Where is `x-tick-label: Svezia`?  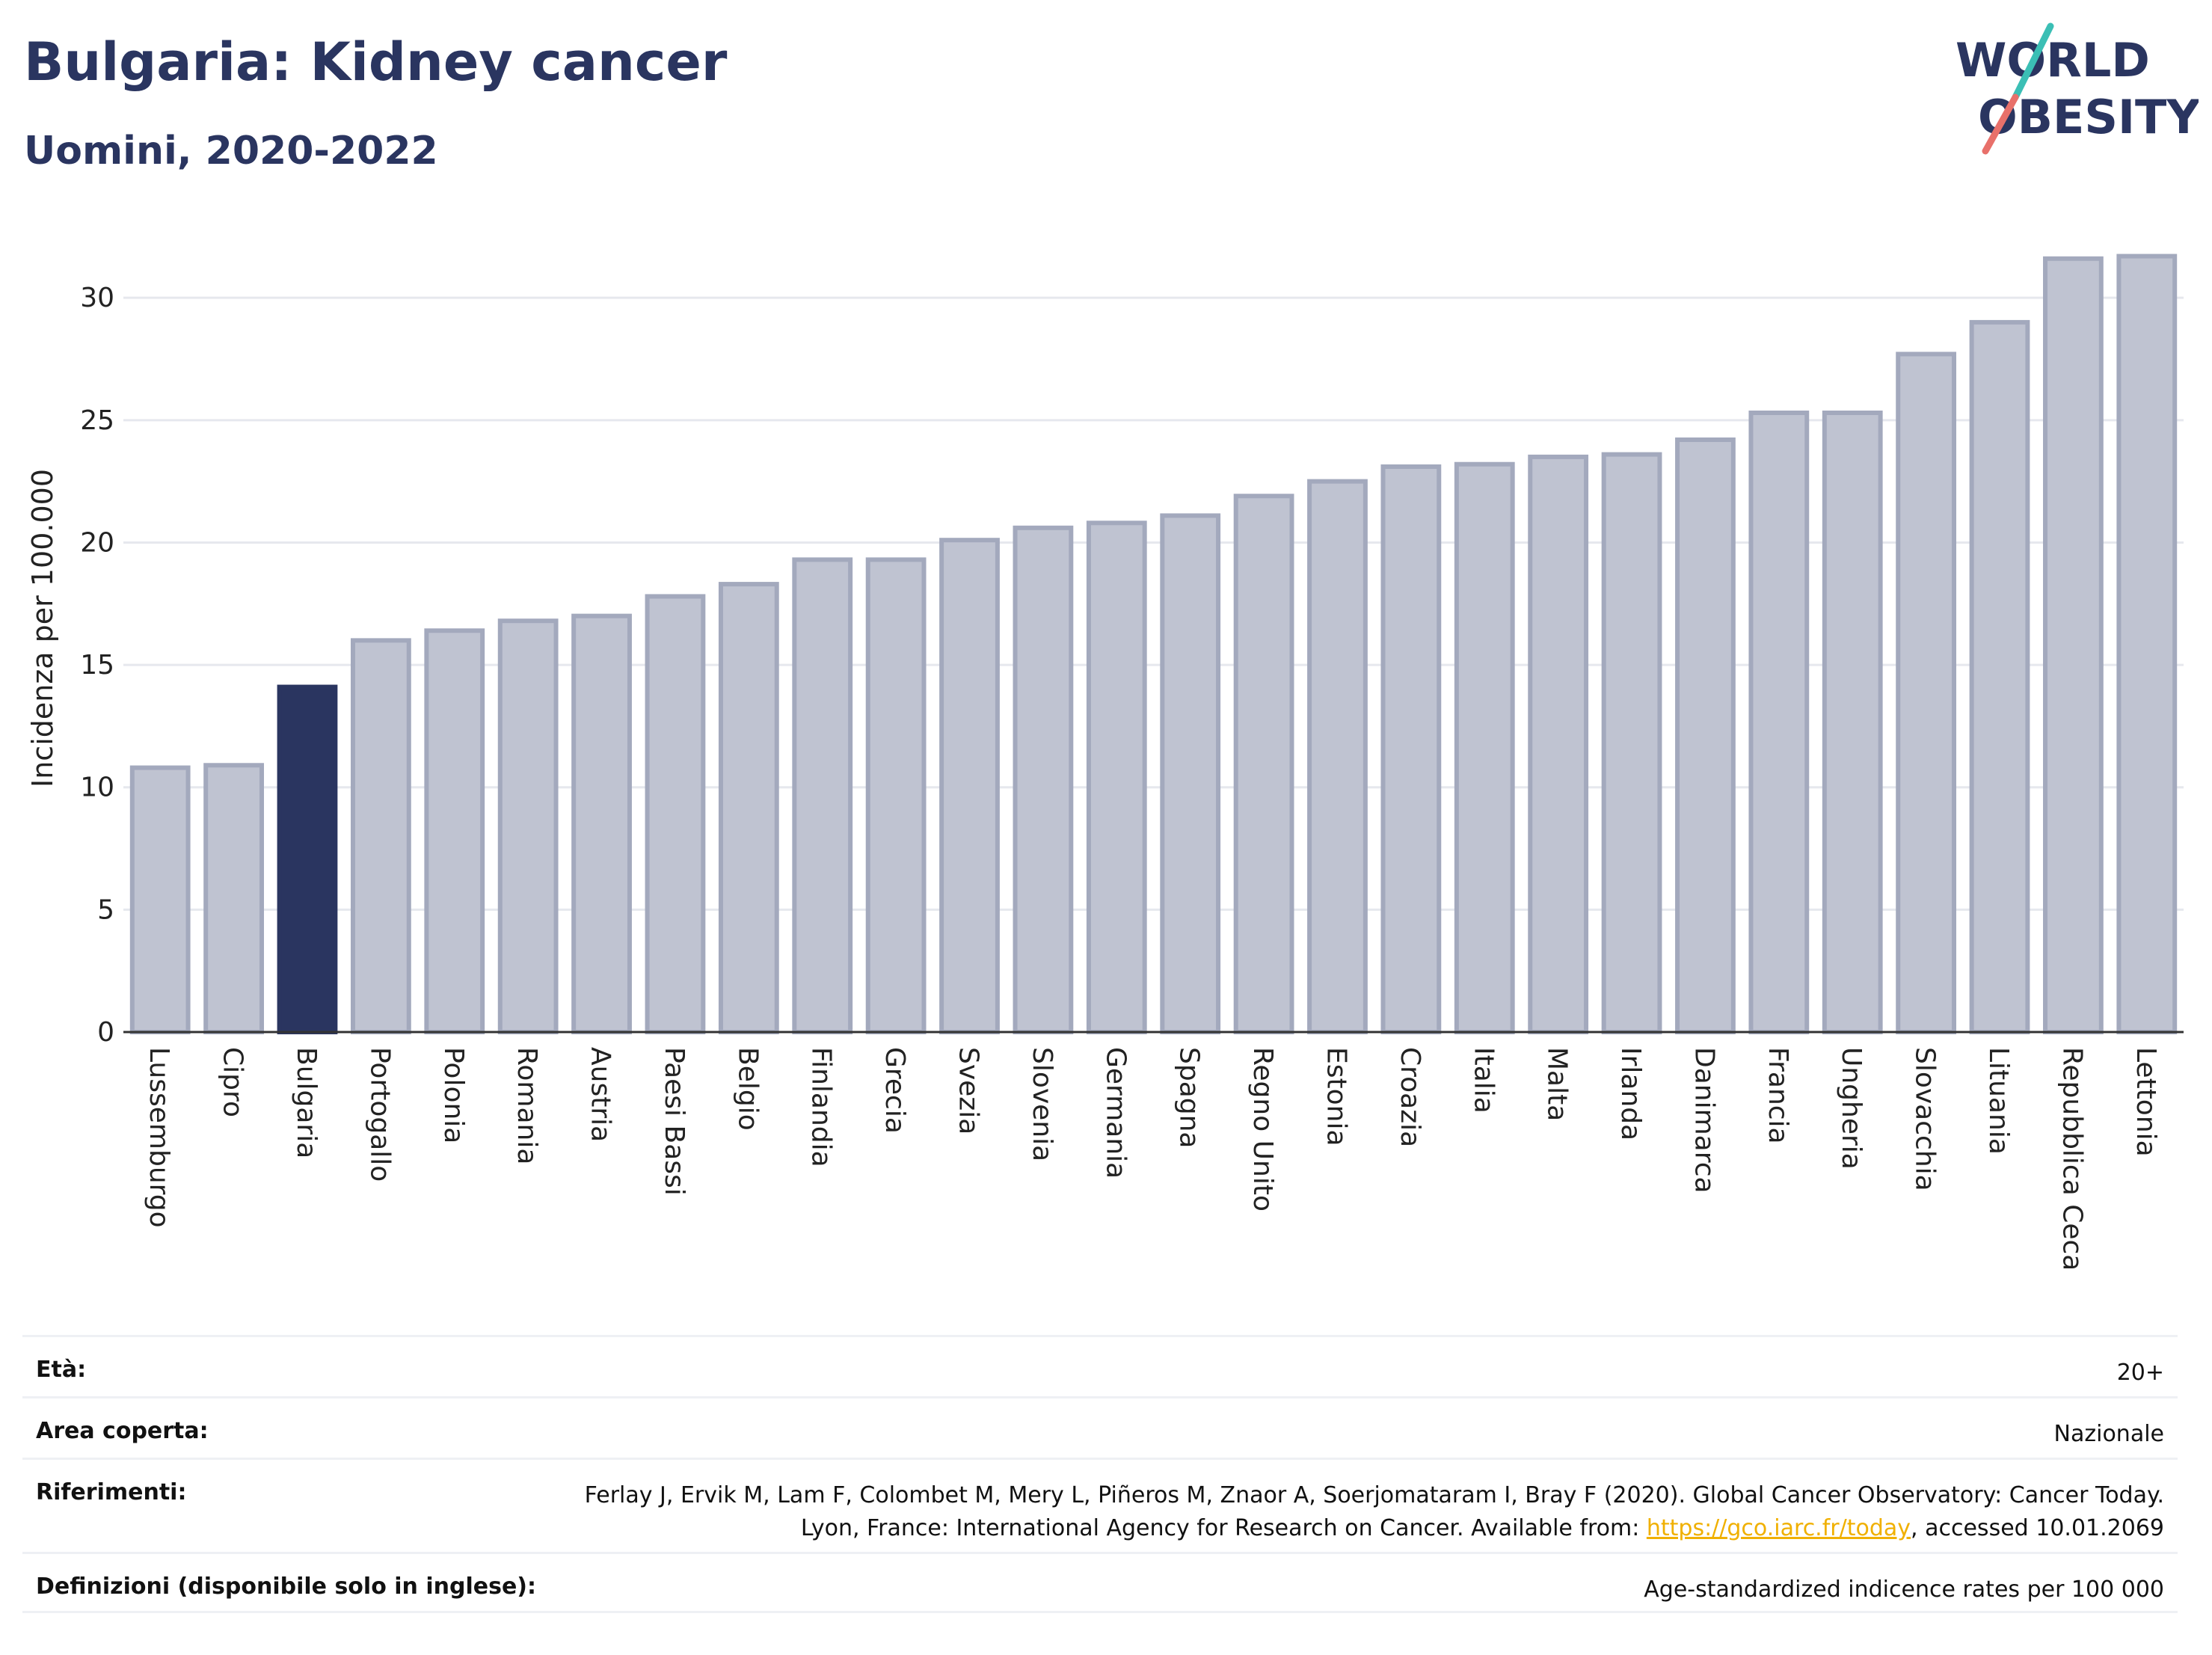 x-tick-label: Svezia is located at coordinates (968, 1090).